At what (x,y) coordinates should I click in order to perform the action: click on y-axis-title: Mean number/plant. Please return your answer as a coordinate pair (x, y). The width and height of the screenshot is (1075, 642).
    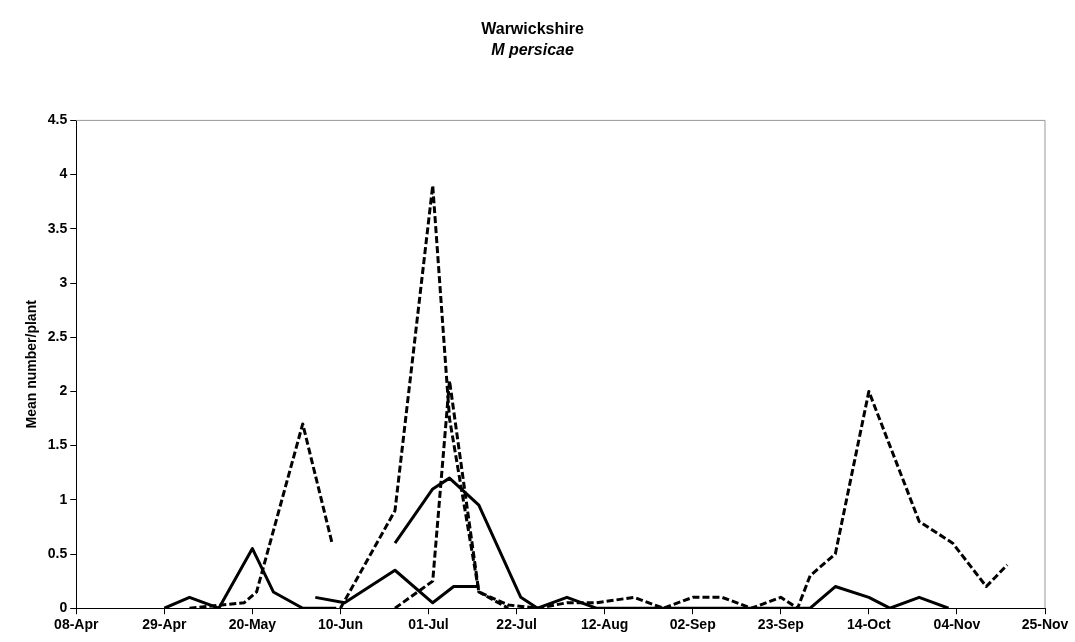
    Looking at the image, I should click on (31, 364).